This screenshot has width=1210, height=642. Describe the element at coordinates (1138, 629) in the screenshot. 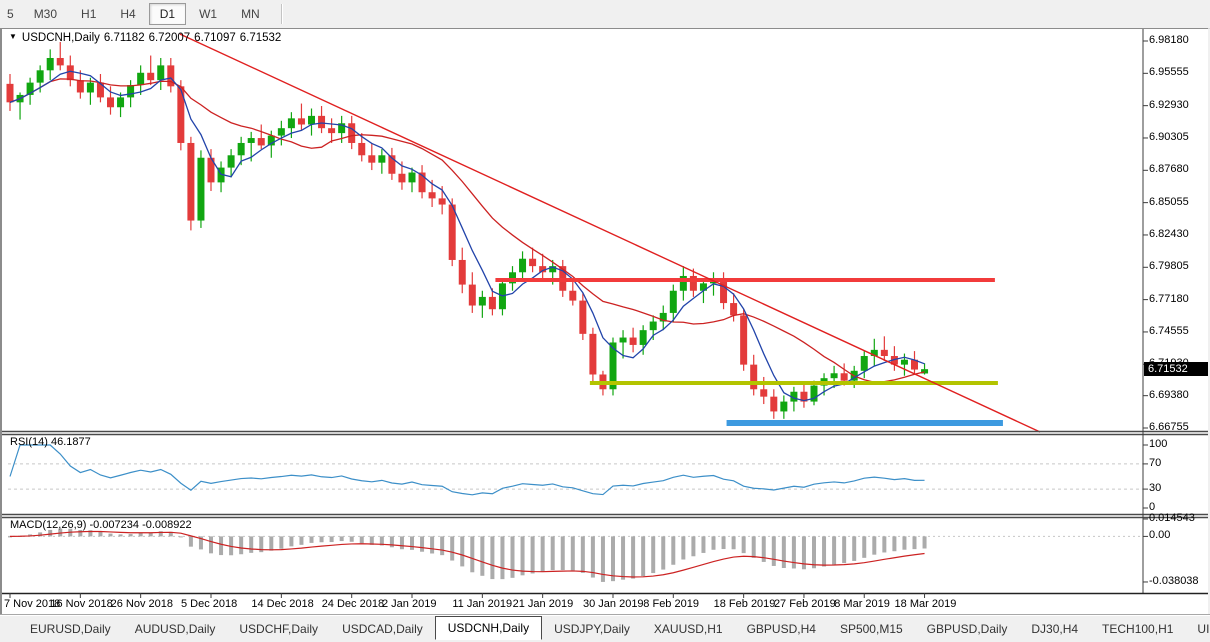

I see `chart-tab-tech100-h1: TECH100,H1` at that location.